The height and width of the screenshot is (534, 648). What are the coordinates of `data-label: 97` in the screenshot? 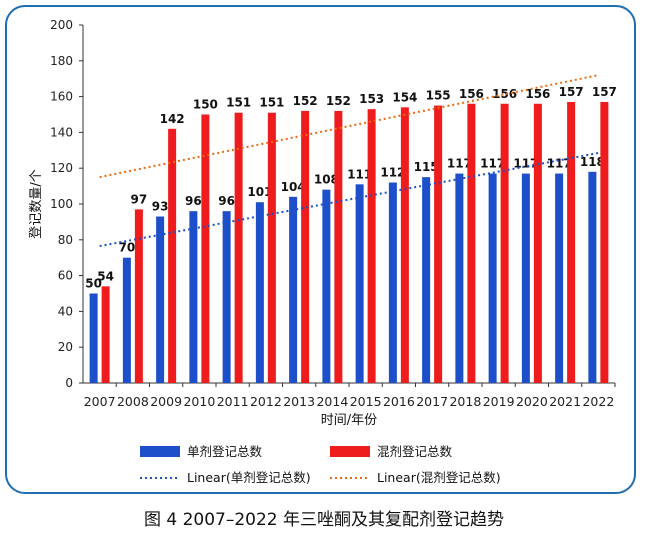 It's located at (139, 199).